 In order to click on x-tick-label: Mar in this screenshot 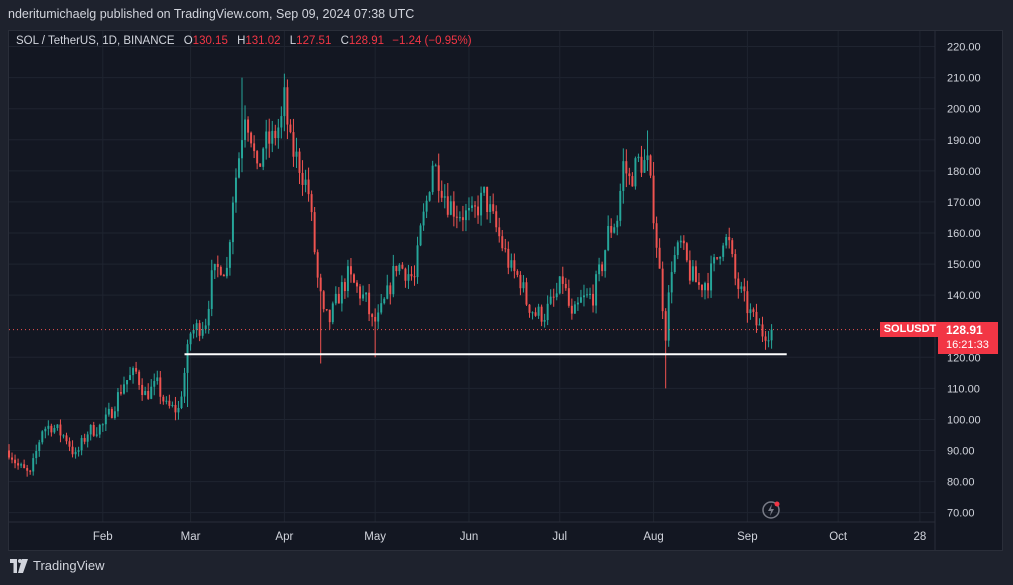, I will do `click(191, 537)`.